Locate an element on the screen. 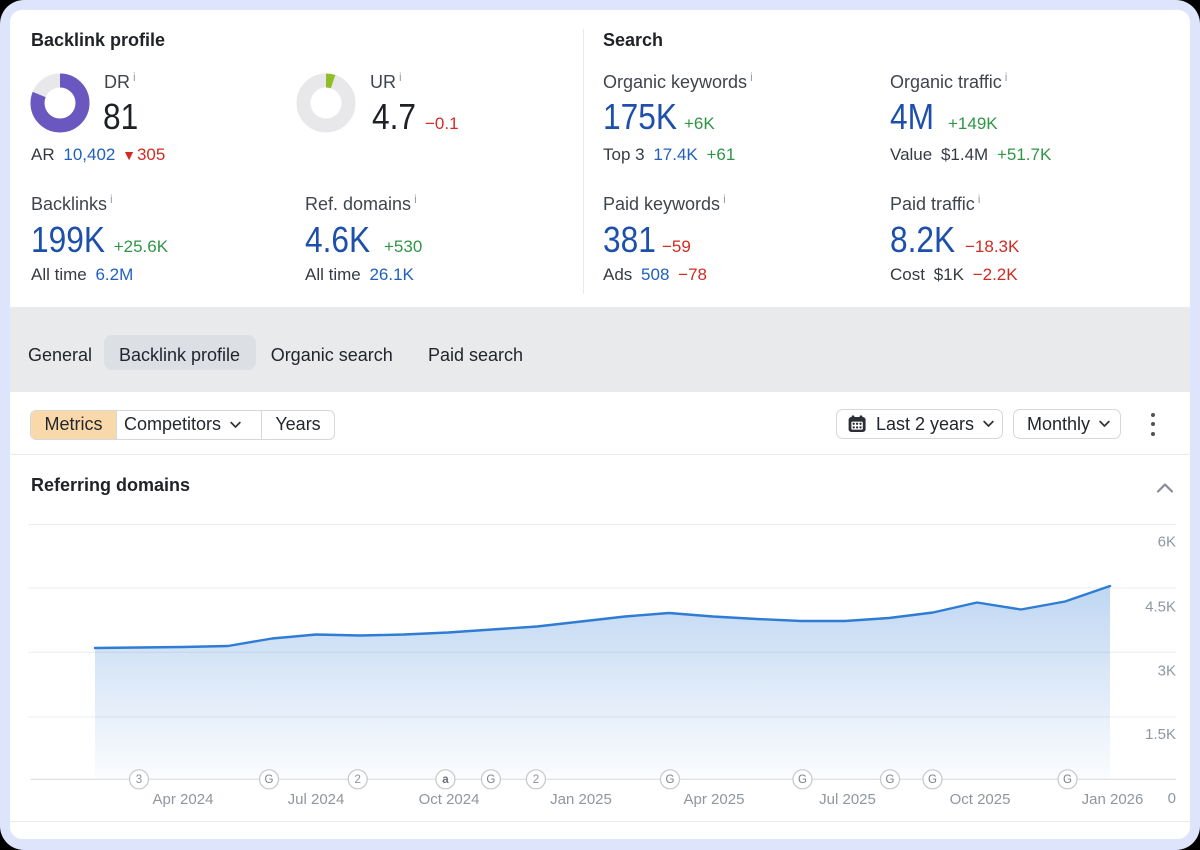 This screenshot has height=850, width=1200. svg-text: Jan 2026 is located at coordinates (1113, 799).